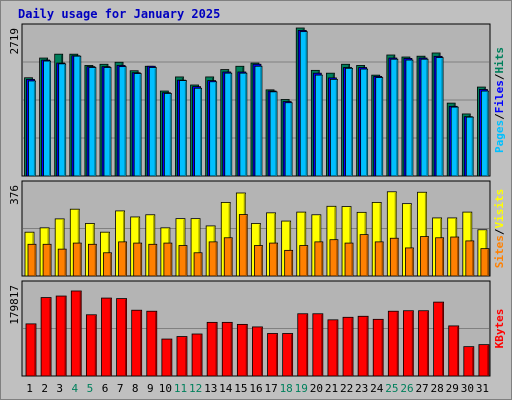 The height and width of the screenshot is (400, 512). Describe the element at coordinates (406, 388) in the screenshot. I see `x-tick-label: 26` at that location.